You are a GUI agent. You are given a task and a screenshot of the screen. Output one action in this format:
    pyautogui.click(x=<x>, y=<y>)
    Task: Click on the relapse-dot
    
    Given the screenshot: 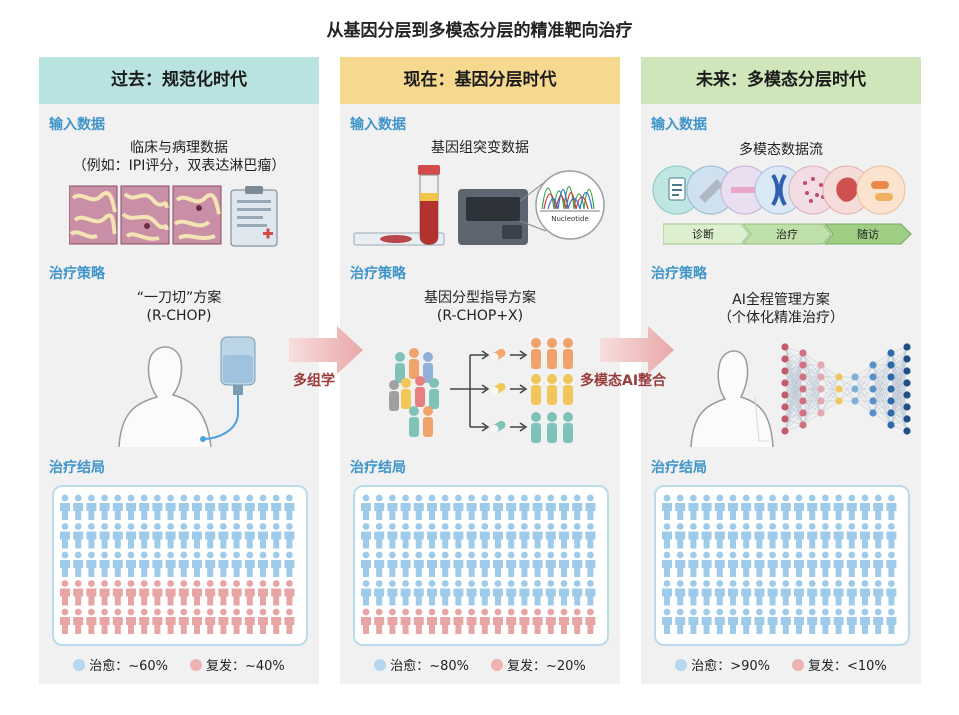 What is the action you would take?
    pyautogui.click(x=798, y=665)
    